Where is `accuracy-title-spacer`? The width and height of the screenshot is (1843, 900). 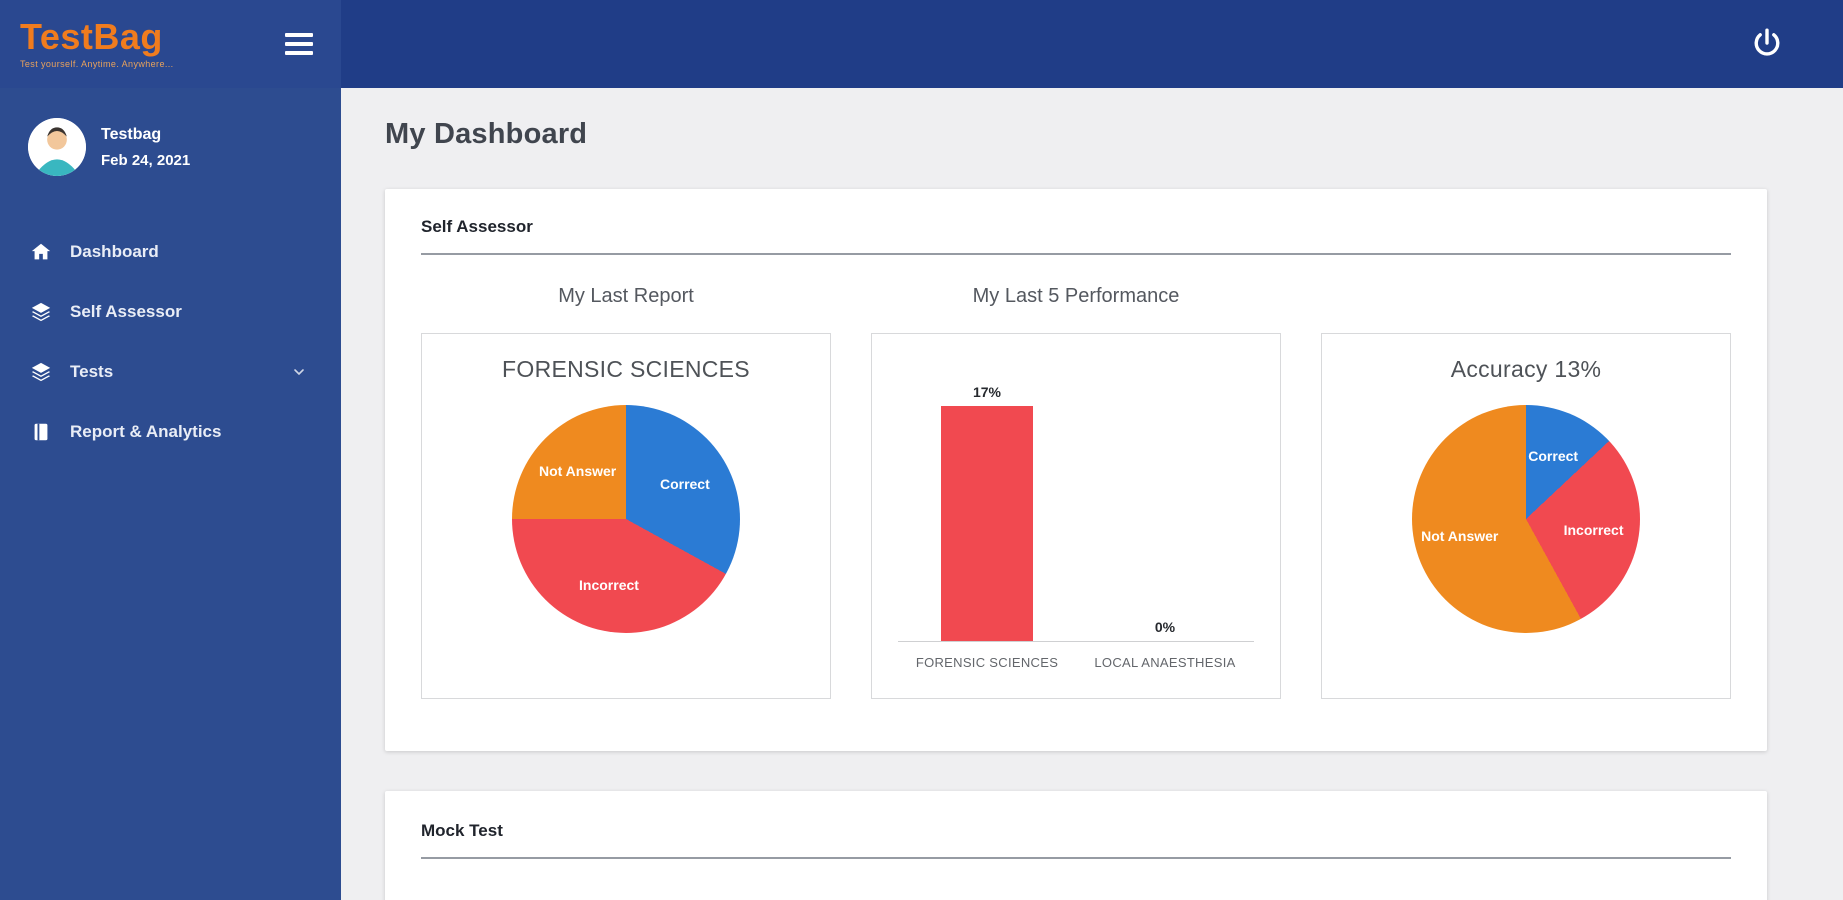 accuracy-title-spacer is located at coordinates (1526, 309).